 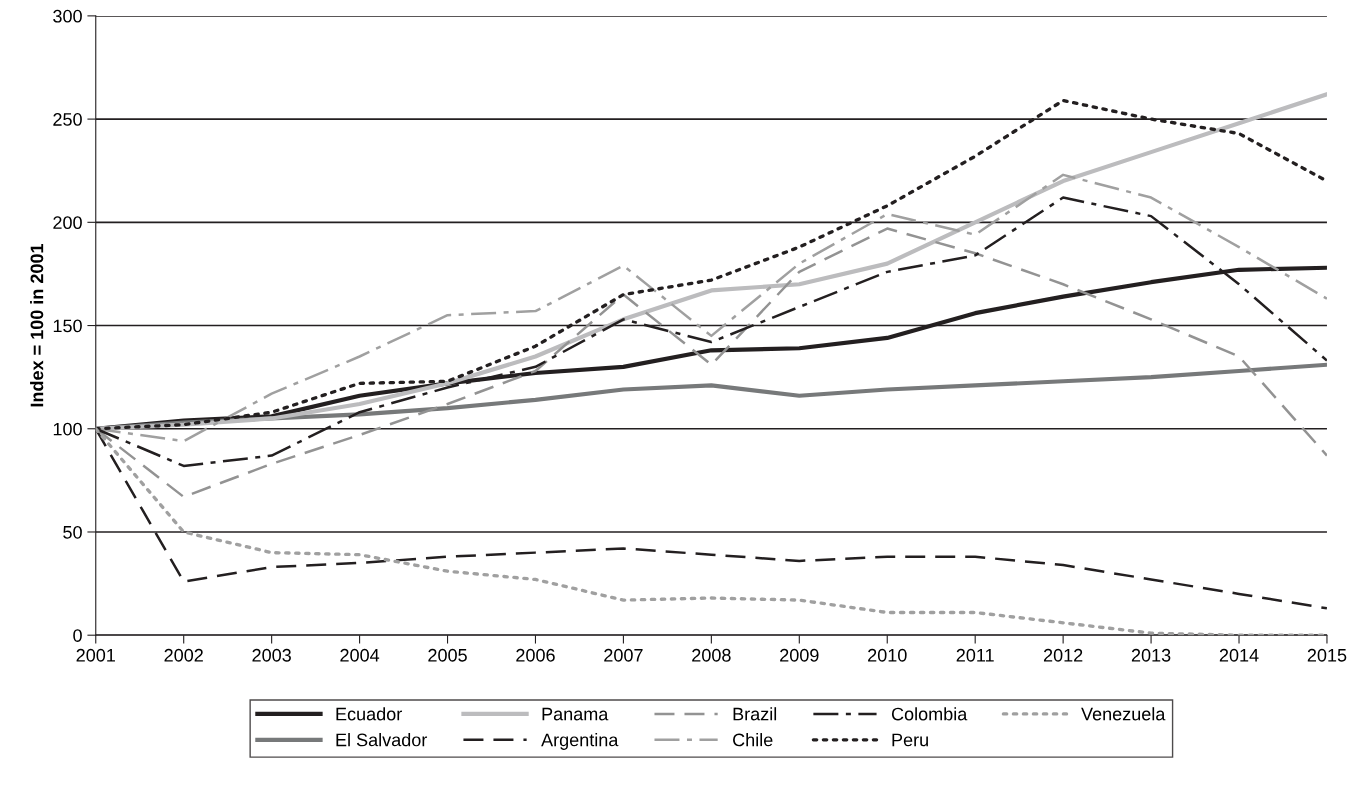 What do you see at coordinates (753, 740) in the screenshot?
I see `legend-label: Chile` at bounding box center [753, 740].